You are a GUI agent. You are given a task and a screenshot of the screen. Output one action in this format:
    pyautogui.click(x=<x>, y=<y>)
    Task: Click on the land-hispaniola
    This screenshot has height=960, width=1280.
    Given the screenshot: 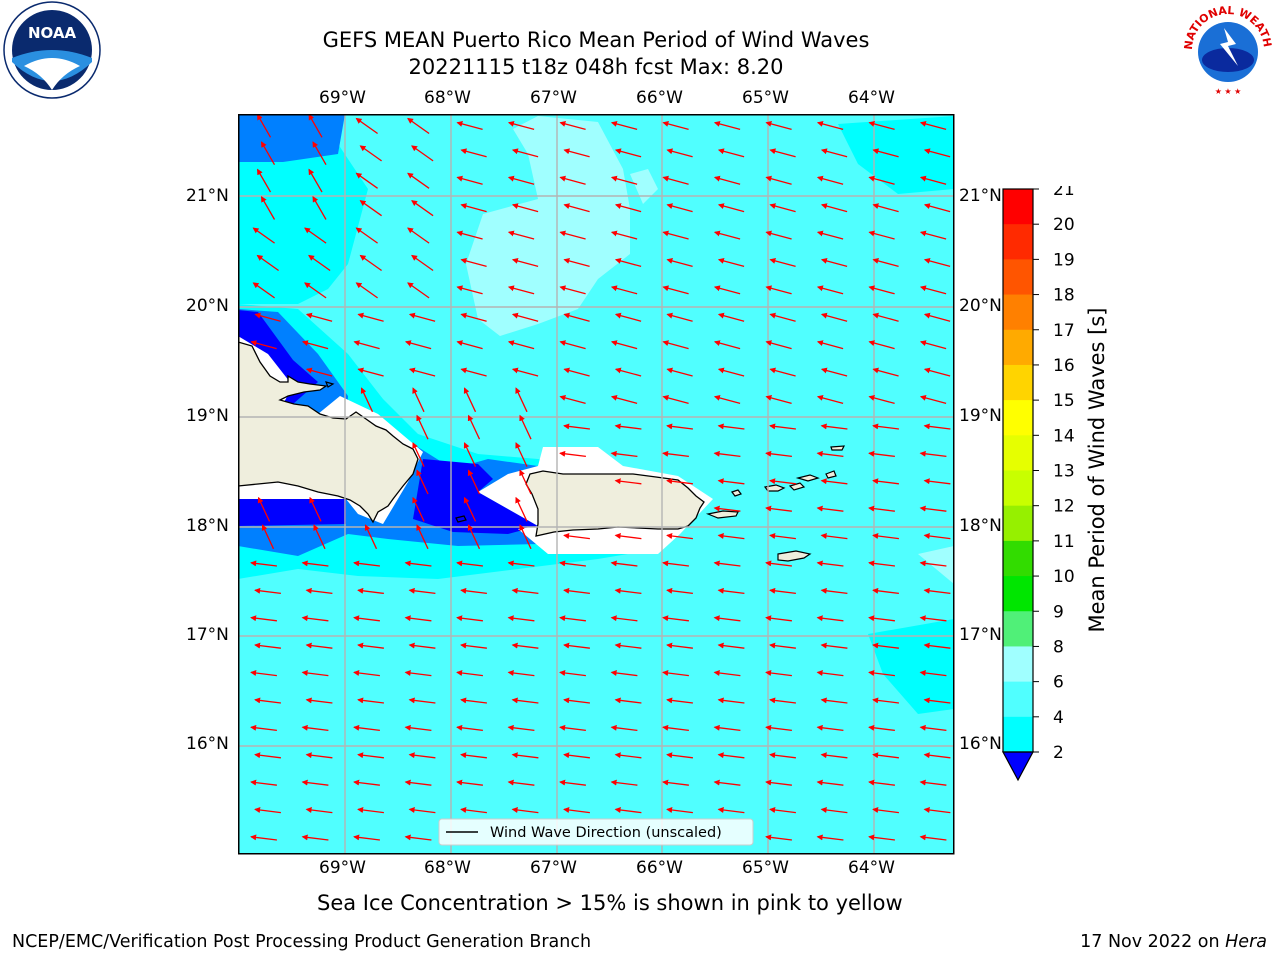 What is the action you would take?
    pyautogui.click(x=328, y=432)
    